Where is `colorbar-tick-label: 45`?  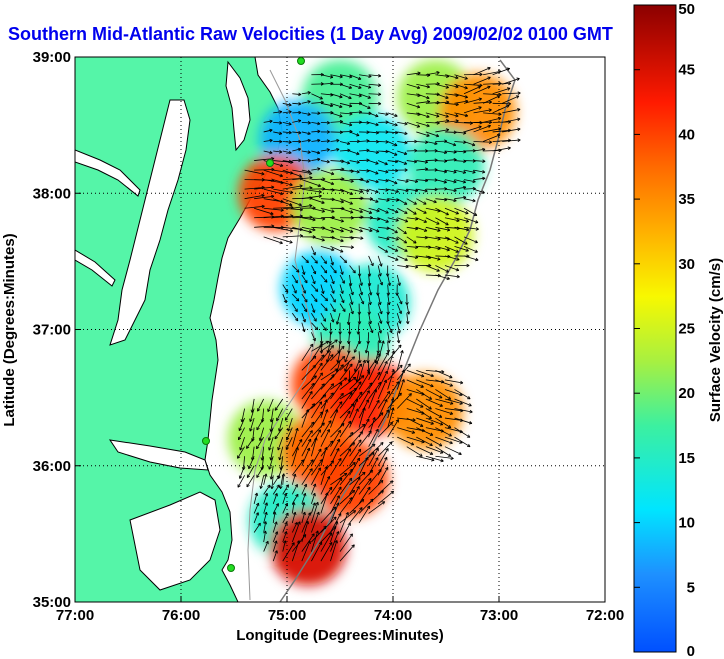
colorbar-tick-label: 45 is located at coordinates (686, 70).